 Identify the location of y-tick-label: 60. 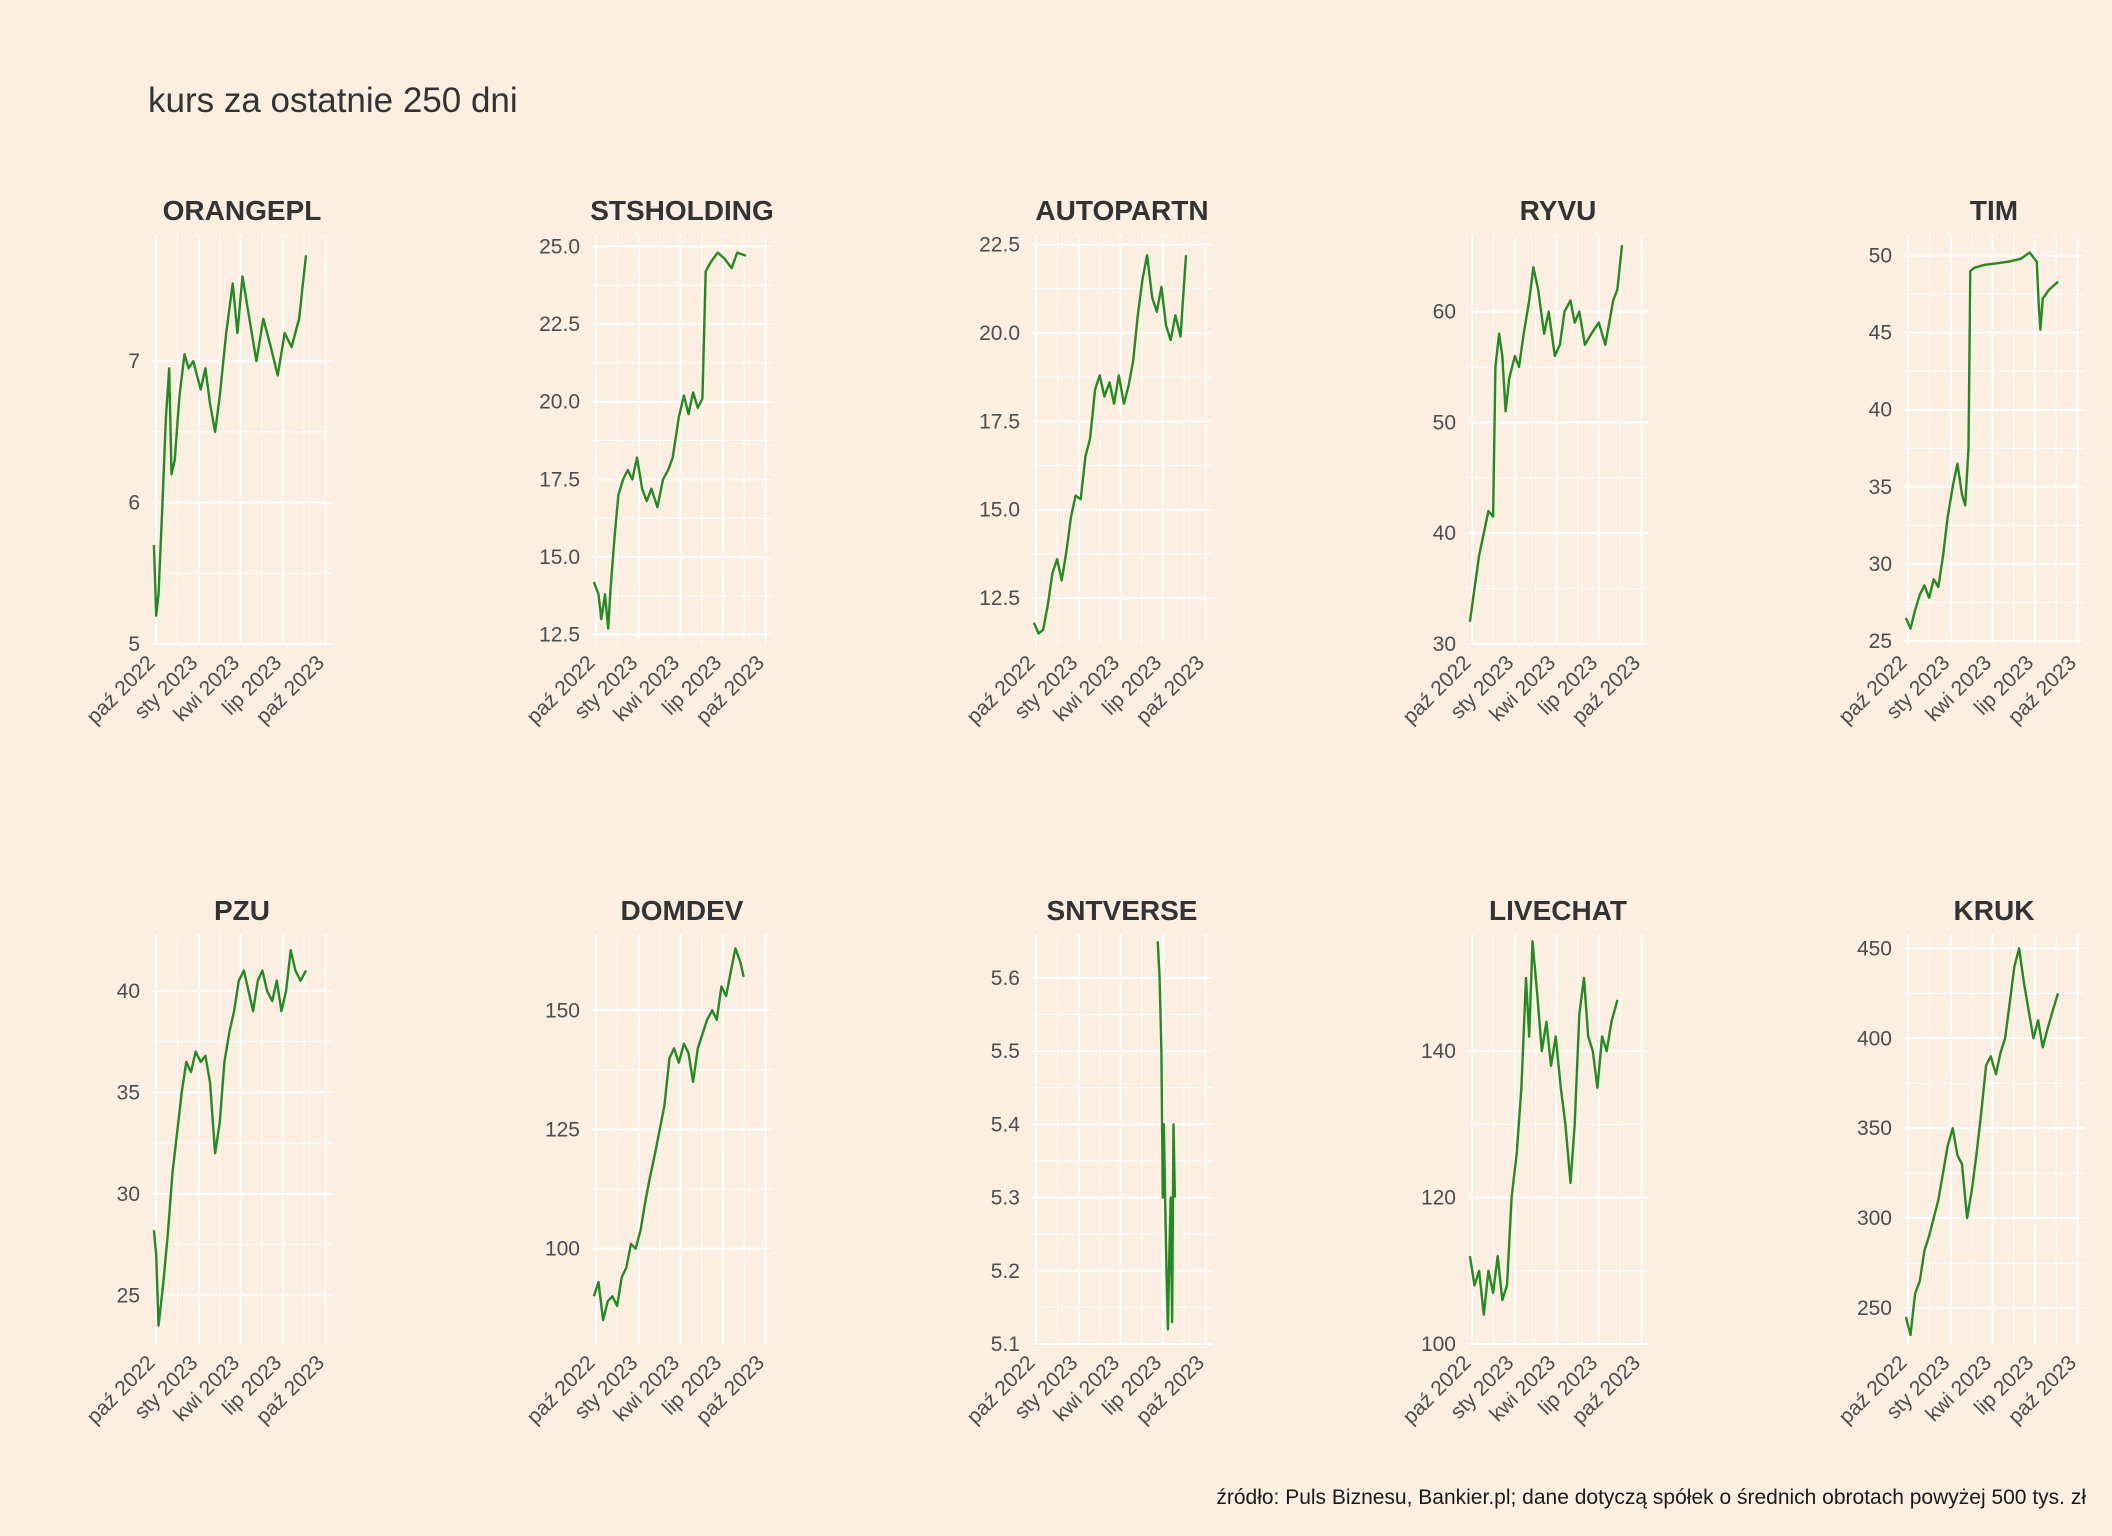
(1444, 312).